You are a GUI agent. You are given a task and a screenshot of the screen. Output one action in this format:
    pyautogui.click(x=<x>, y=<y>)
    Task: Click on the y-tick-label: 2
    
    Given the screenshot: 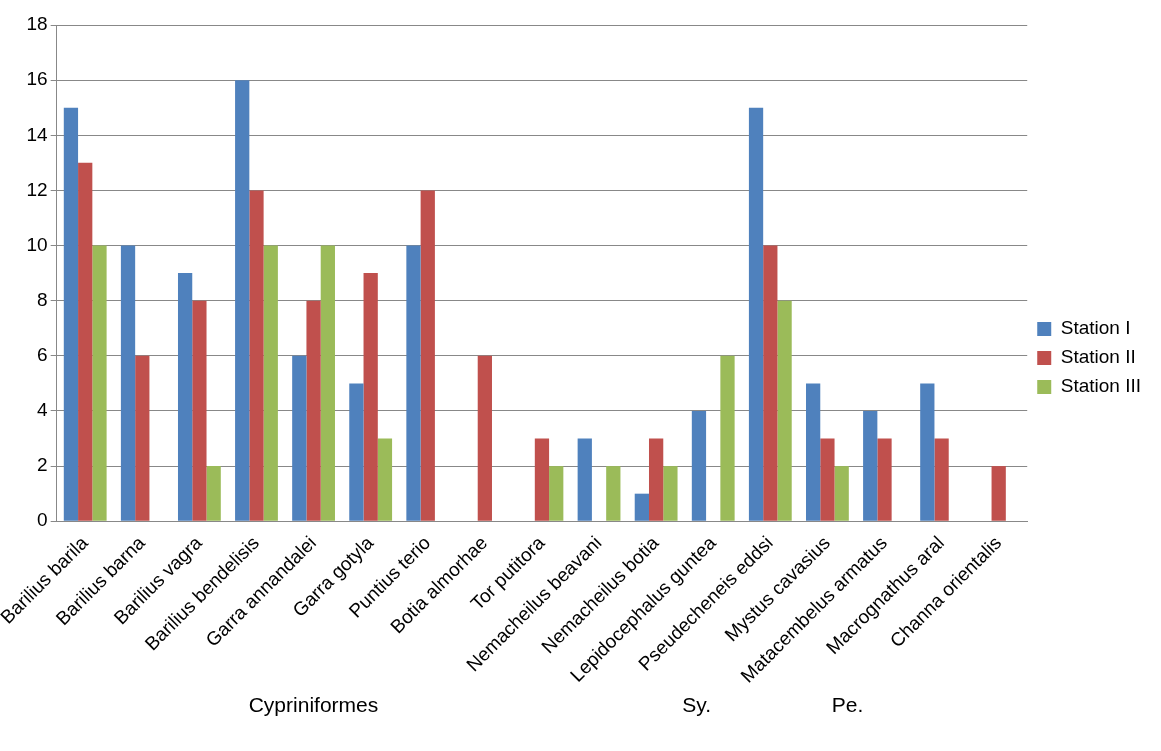 What is the action you would take?
    pyautogui.click(x=42, y=465)
    